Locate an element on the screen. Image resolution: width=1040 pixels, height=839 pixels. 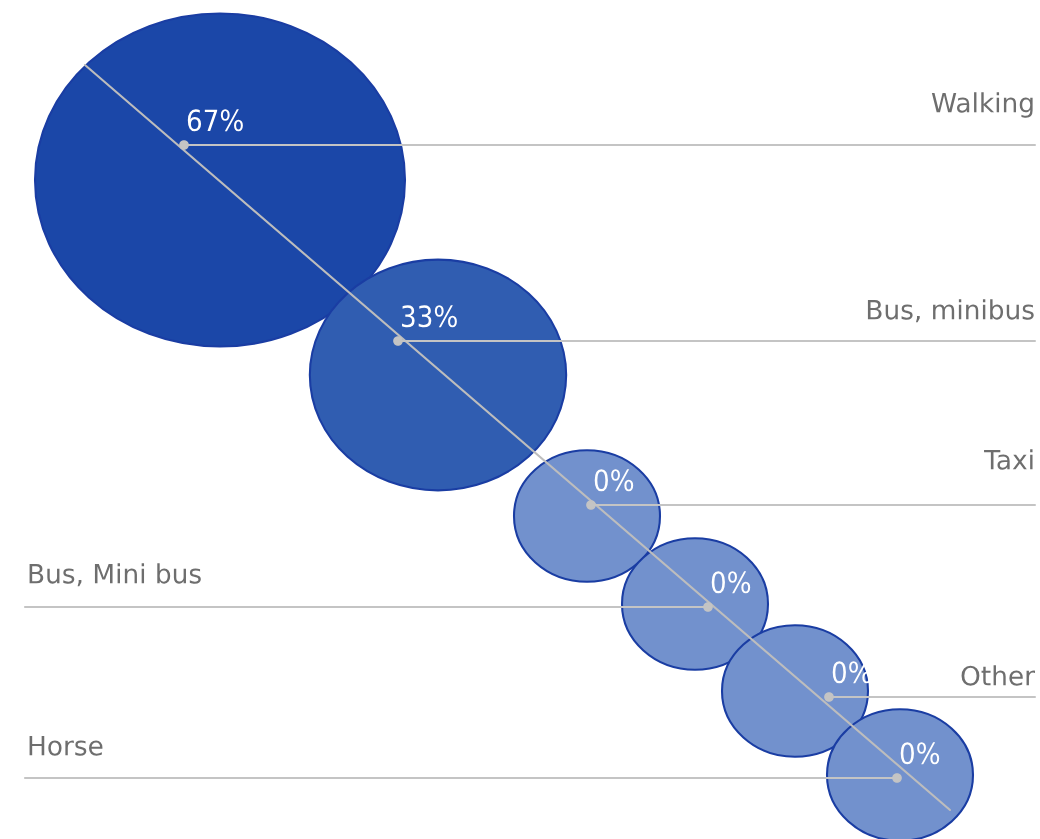
category-label: Other is located at coordinates (998, 675).